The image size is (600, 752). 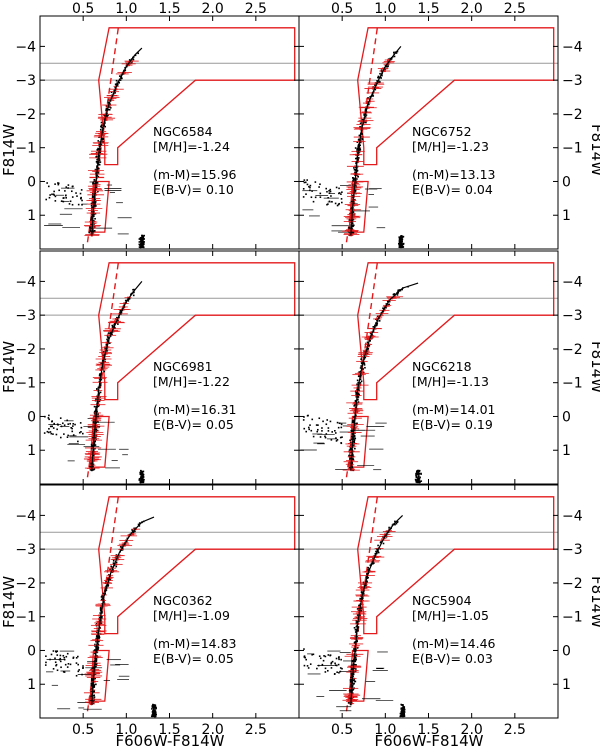 I want to click on distance-modulus-label: (m-M)=16.31, so click(x=194, y=409).